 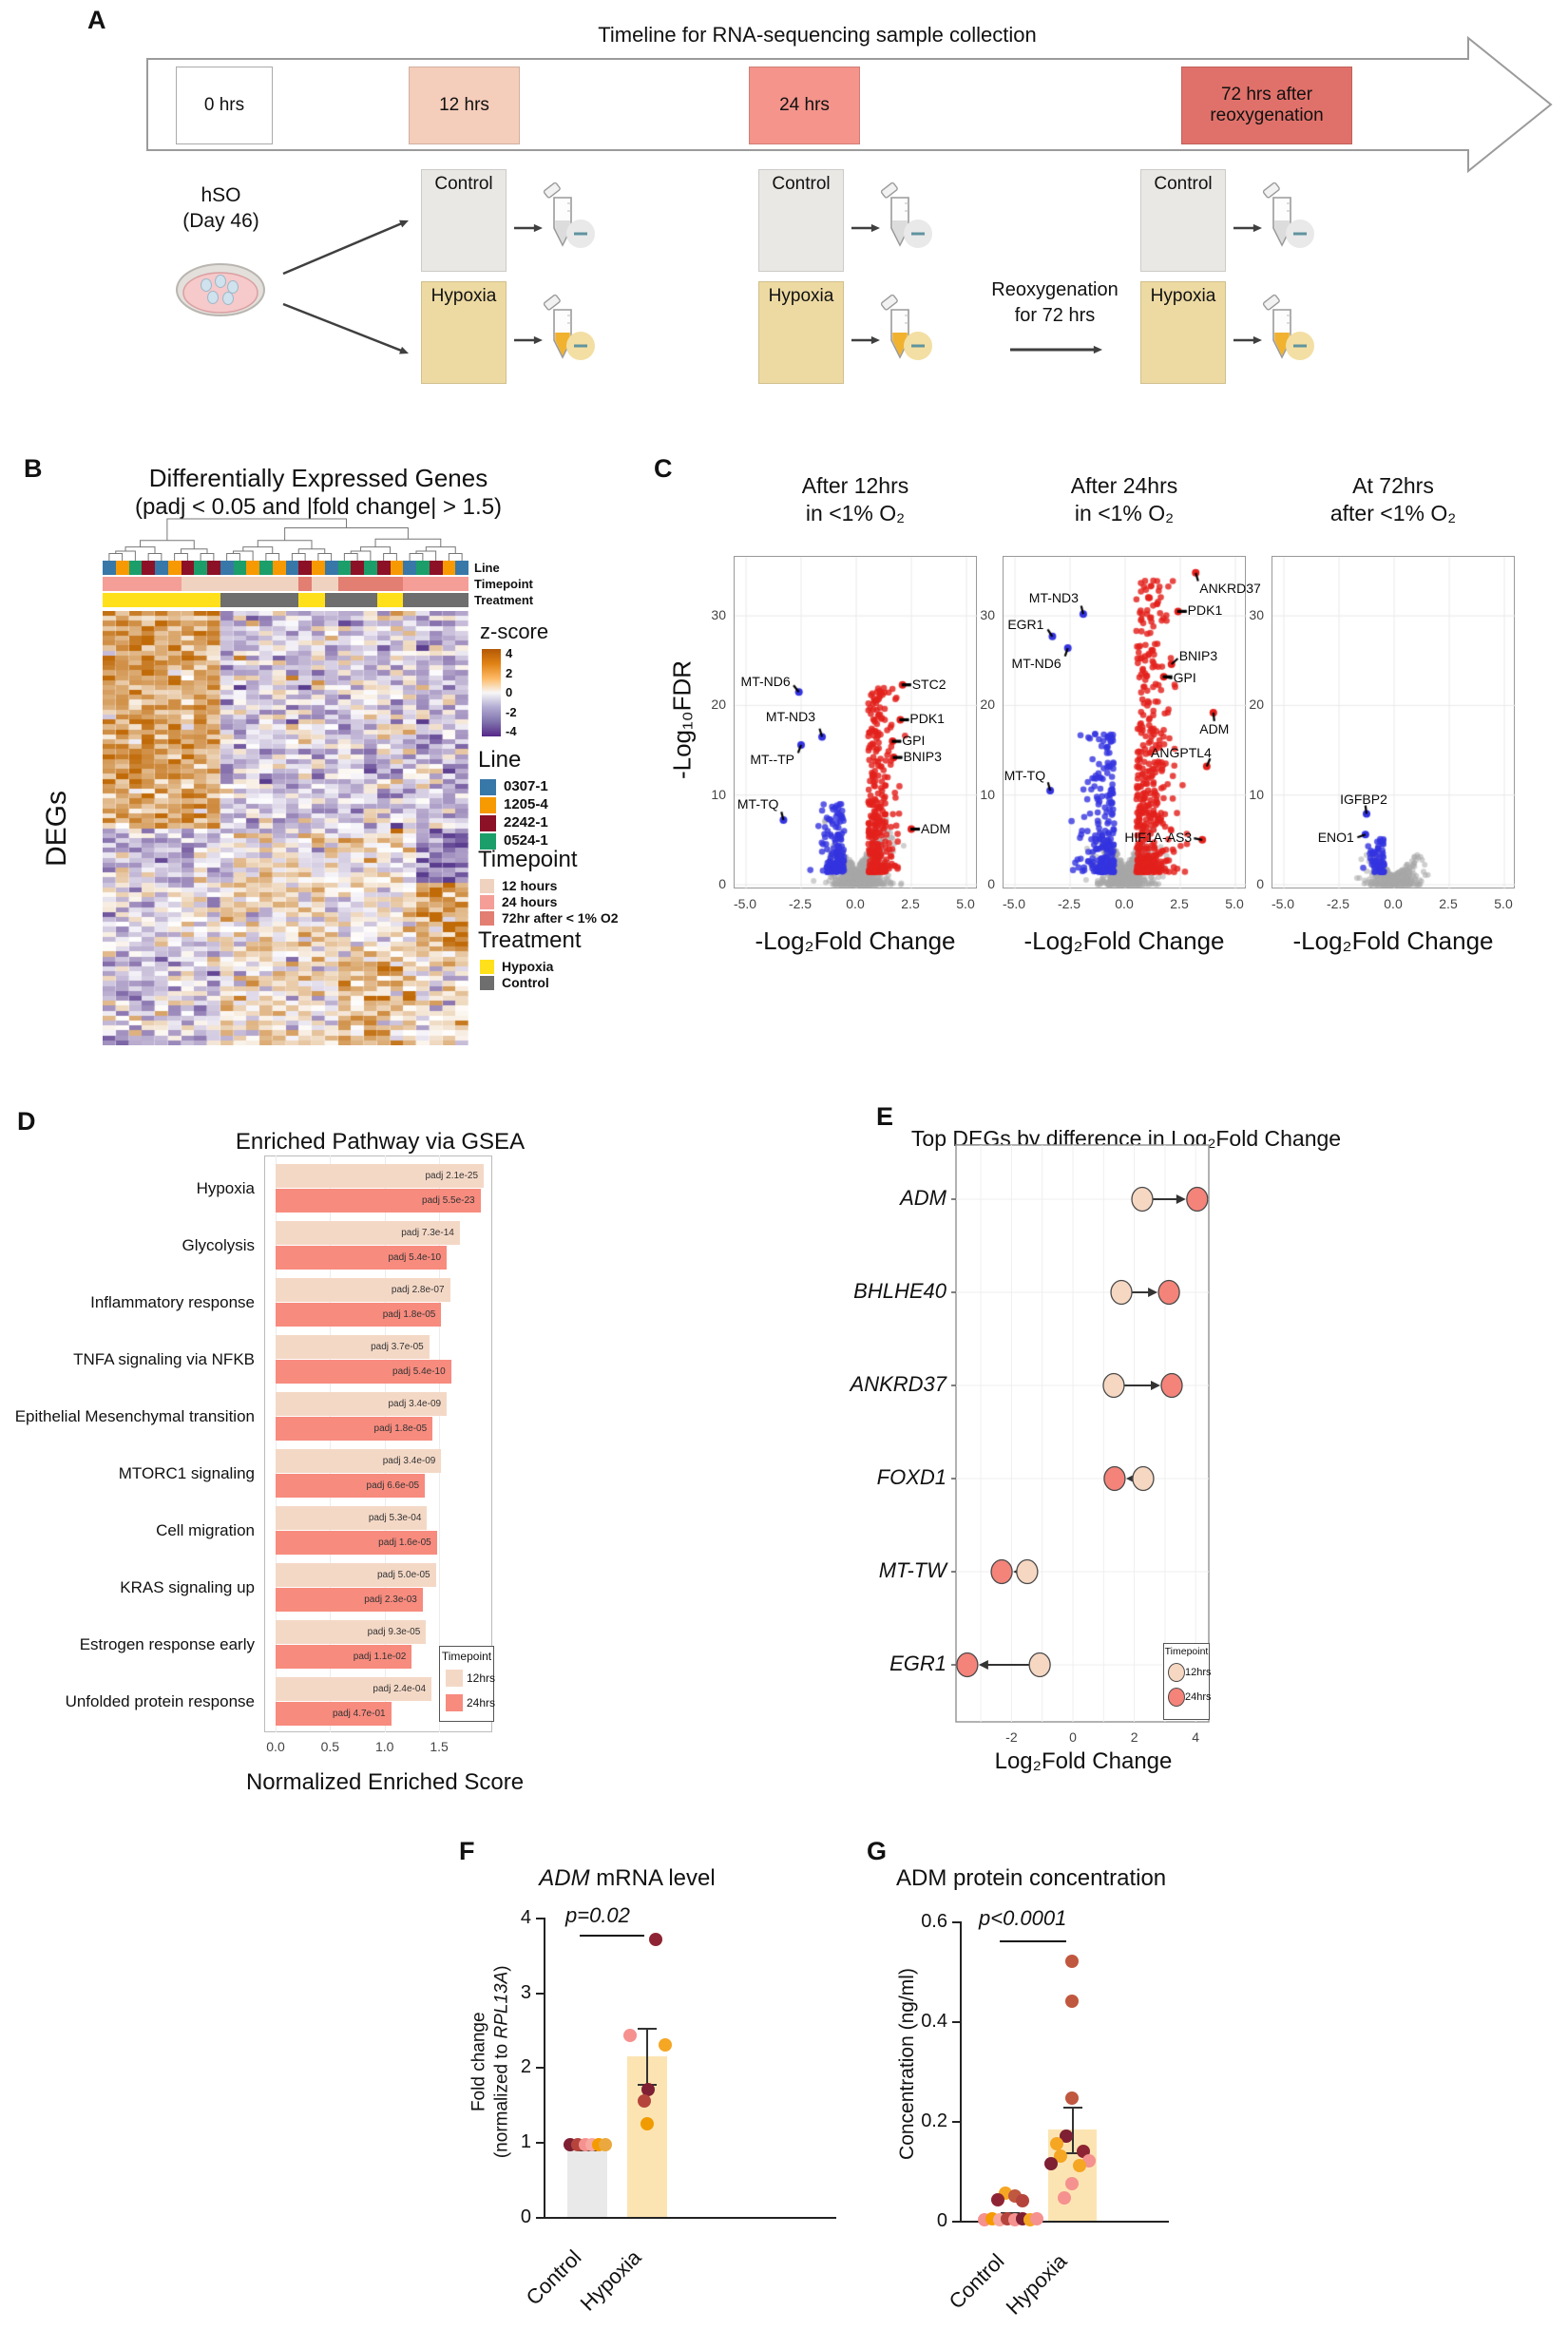 What do you see at coordinates (1177, 1698) in the screenshot?
I see `dumbbell-legend-swatch` at bounding box center [1177, 1698].